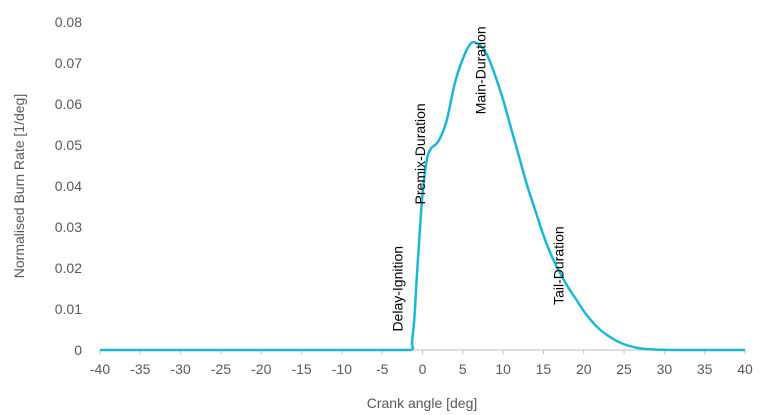 This screenshot has height=415, width=761. Describe the element at coordinates (68, 227) in the screenshot. I see `y-tick-label: 0.03` at that location.